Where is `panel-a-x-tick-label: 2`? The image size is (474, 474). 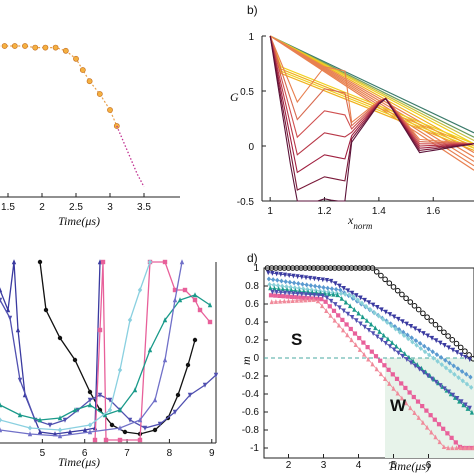
panel-a-x-tick-label: 2 is located at coordinates (42, 207).